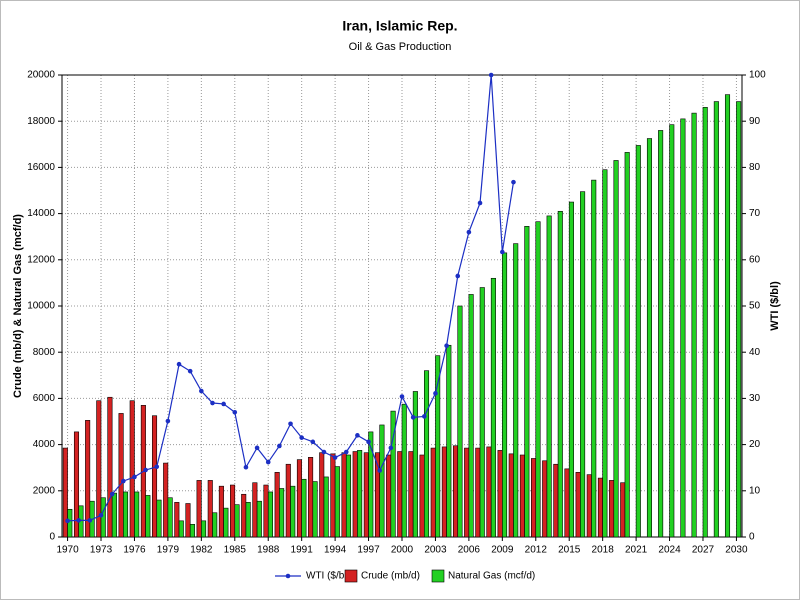 The image size is (800, 600). What do you see at coordinates (67, 550) in the screenshot?
I see `x-tick-label: 1970` at bounding box center [67, 550].